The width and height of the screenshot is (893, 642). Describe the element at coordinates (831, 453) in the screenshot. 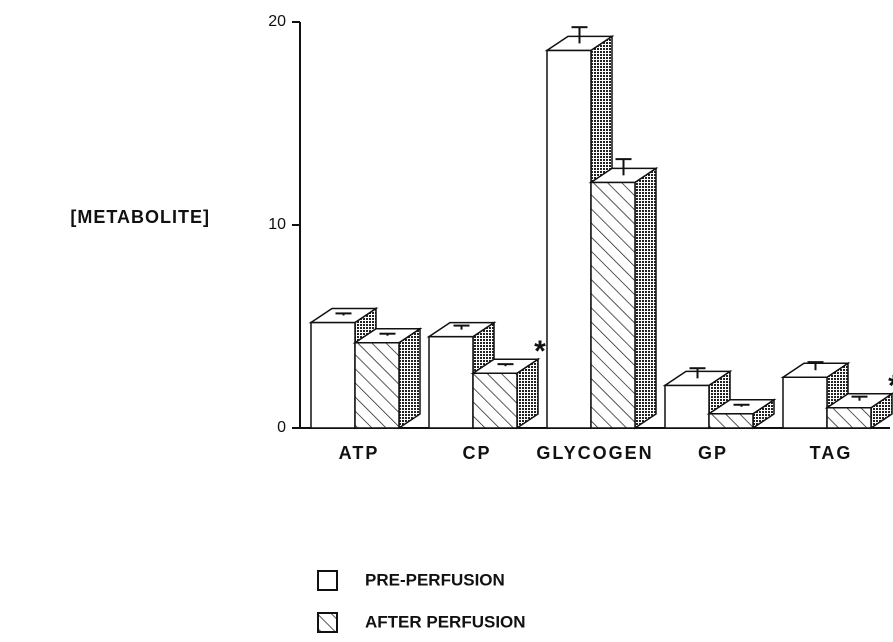

I see `x-tick-label: TAG` at that location.